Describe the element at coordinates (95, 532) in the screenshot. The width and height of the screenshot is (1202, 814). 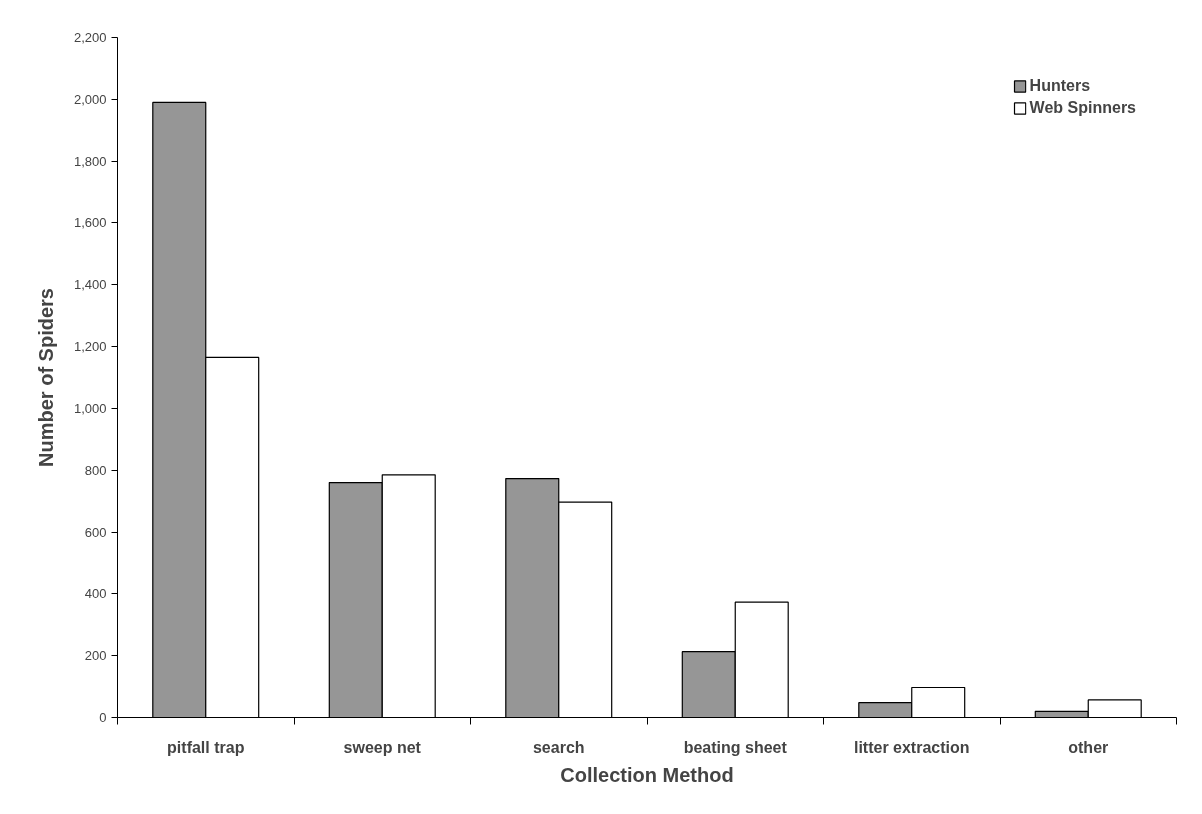
I see `y-tick-label: 600` at that location.